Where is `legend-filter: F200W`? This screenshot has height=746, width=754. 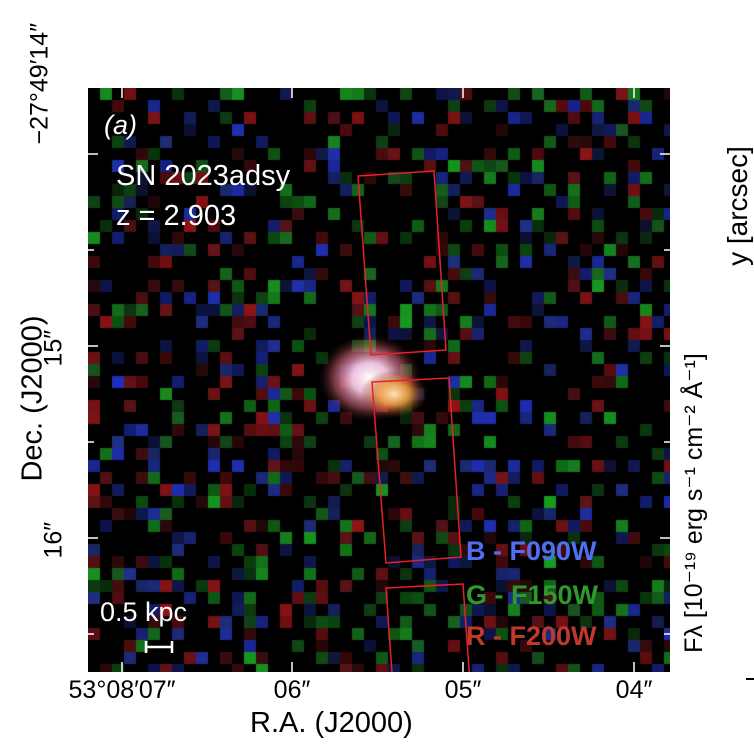 legend-filter: F200W is located at coordinates (553, 636).